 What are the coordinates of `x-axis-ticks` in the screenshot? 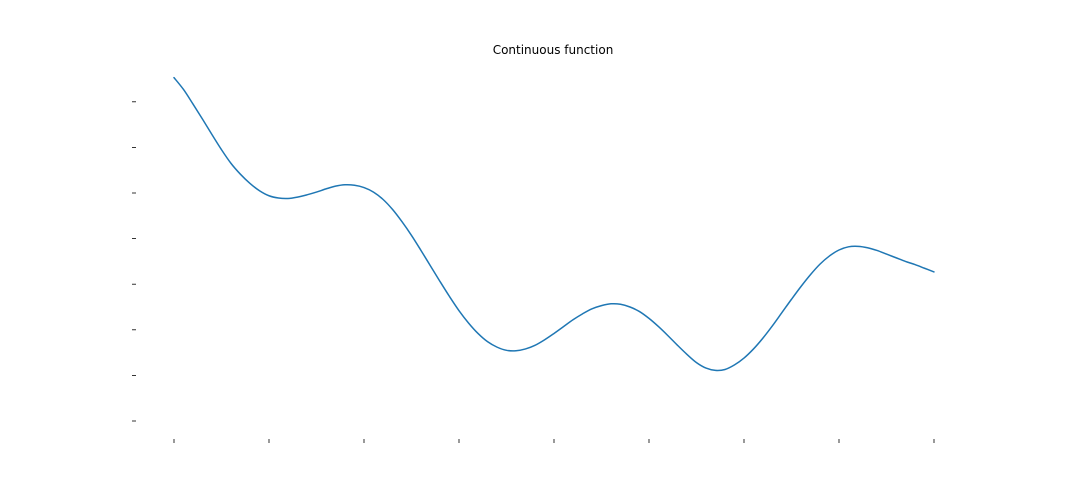 It's located at (554, 441).